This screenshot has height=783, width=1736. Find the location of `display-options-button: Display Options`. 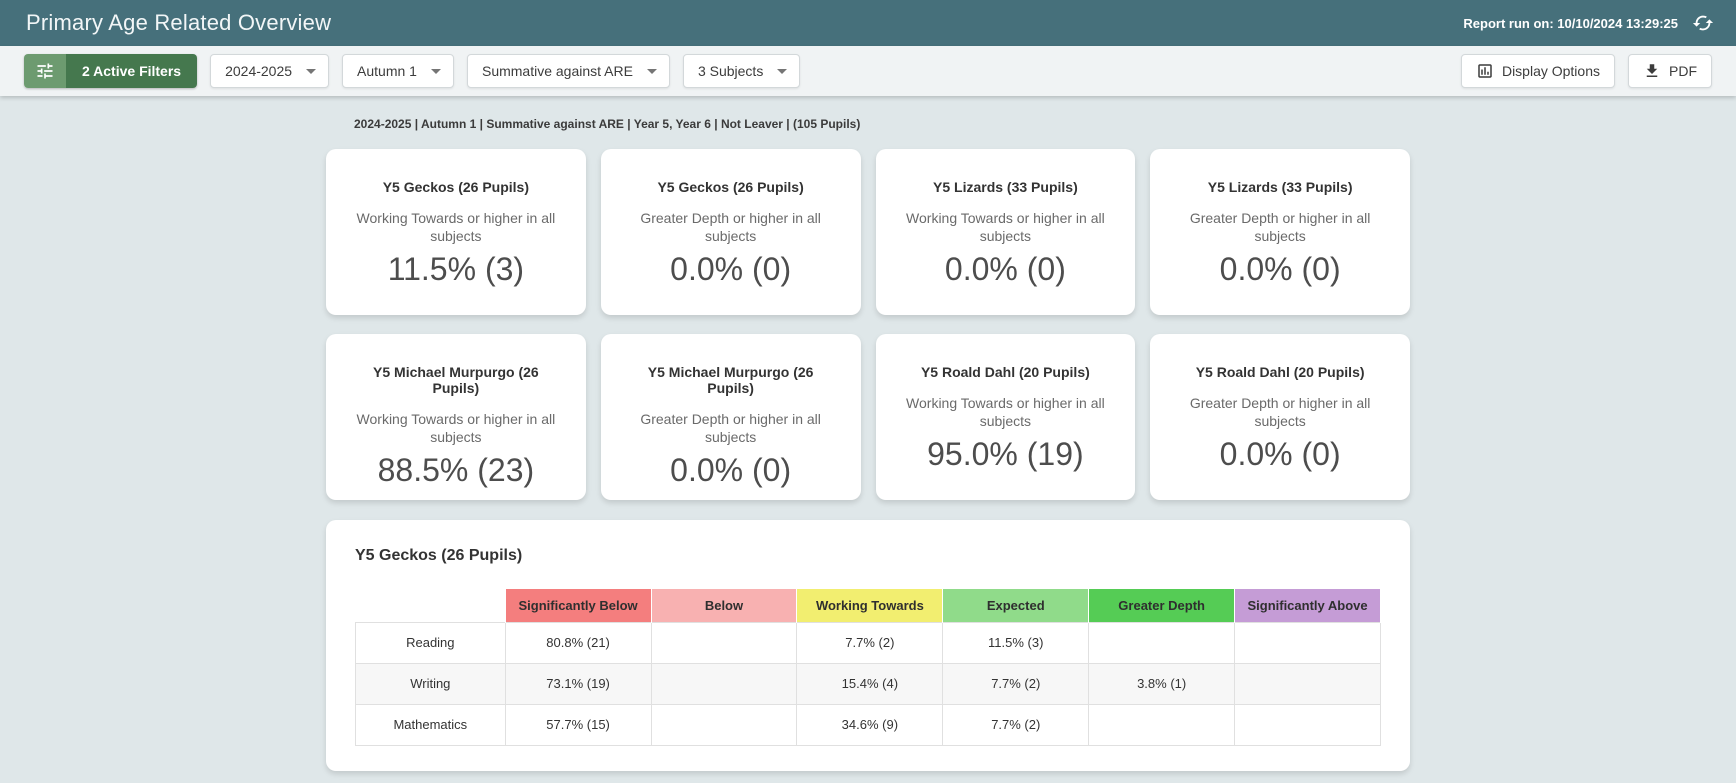

display-options-button: Display Options is located at coordinates (1537, 71).